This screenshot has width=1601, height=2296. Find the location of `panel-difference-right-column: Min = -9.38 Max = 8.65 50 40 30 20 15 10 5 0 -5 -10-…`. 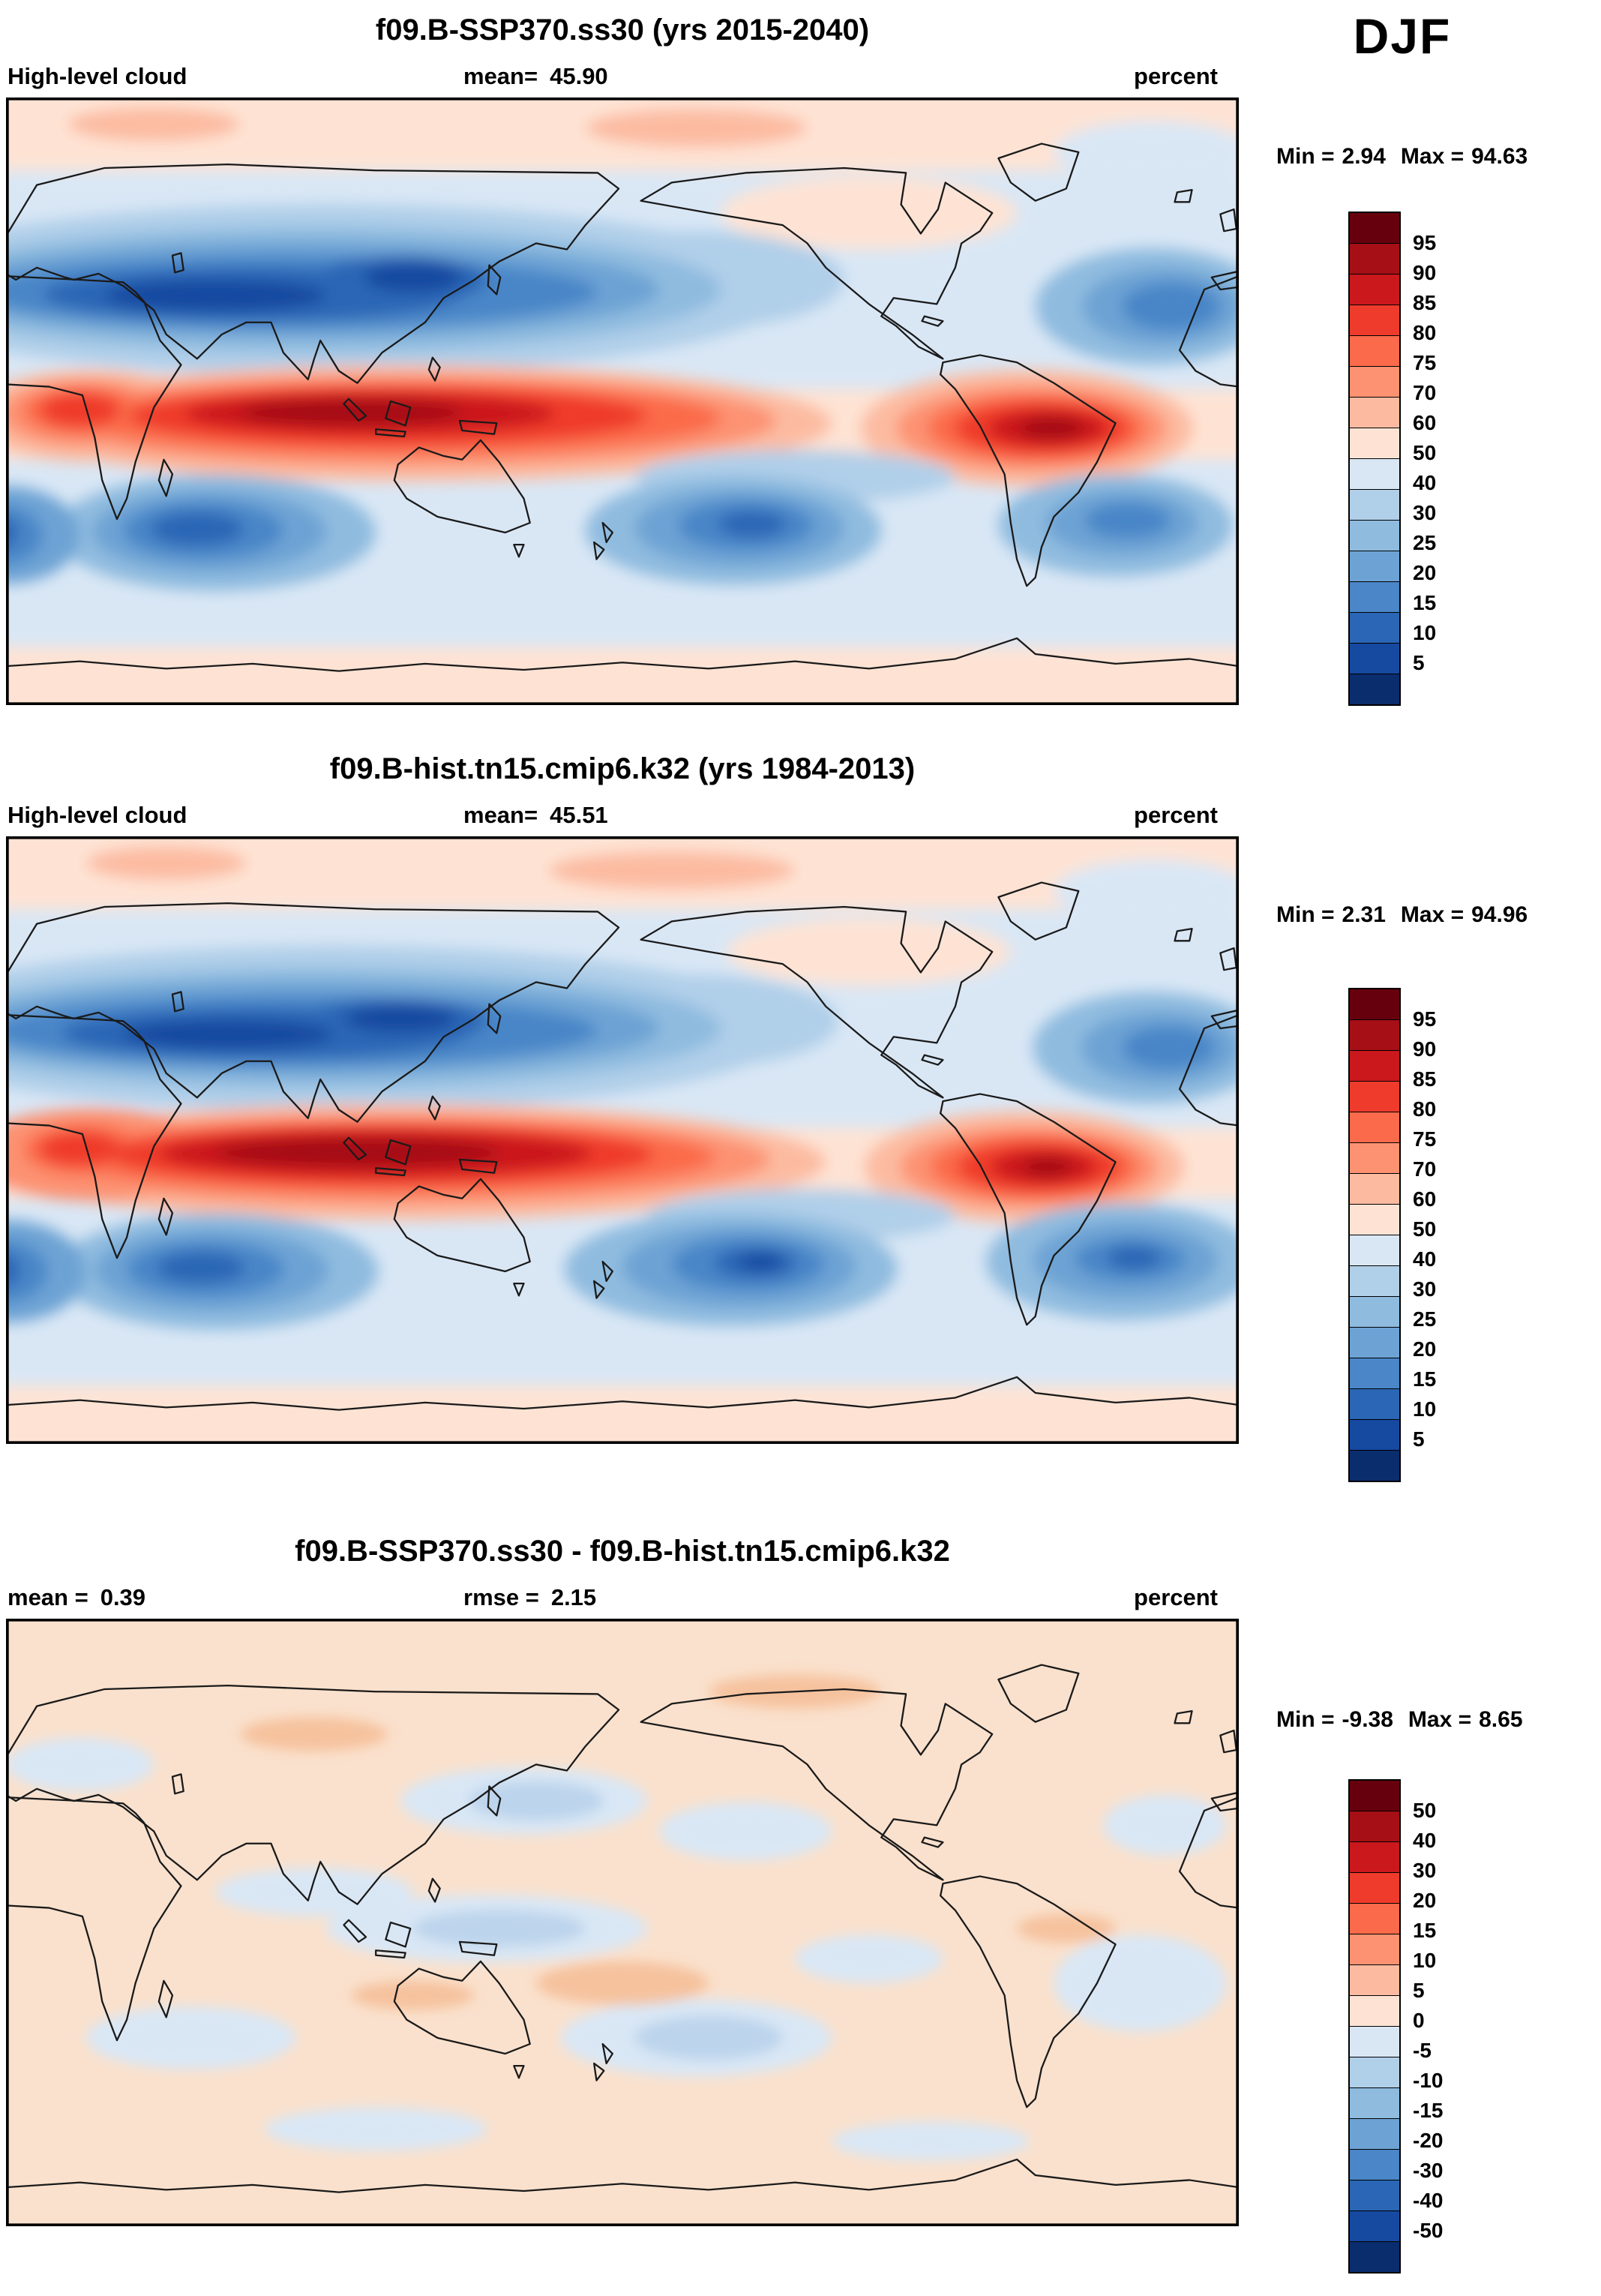

panel-difference-right-column: Min = -9.38 Max = 8.65 50 40 30 20 15 10 5 0 -5 -10-… is located at coordinates (1423, 1877).